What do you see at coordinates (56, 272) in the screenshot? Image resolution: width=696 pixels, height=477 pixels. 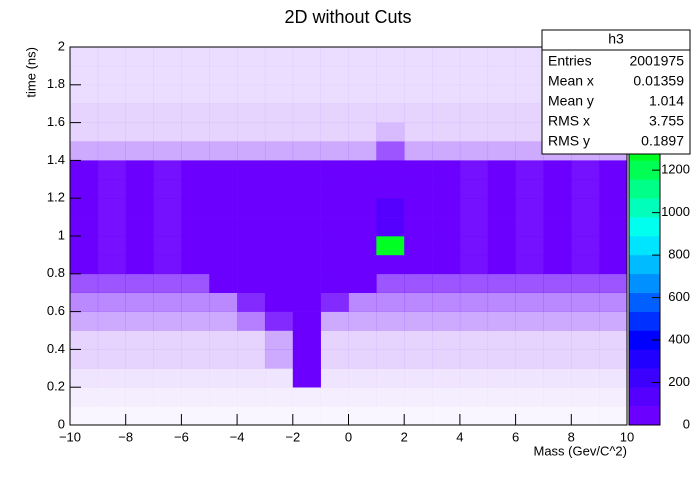 I see `y-tick-label: 0.8` at bounding box center [56, 272].